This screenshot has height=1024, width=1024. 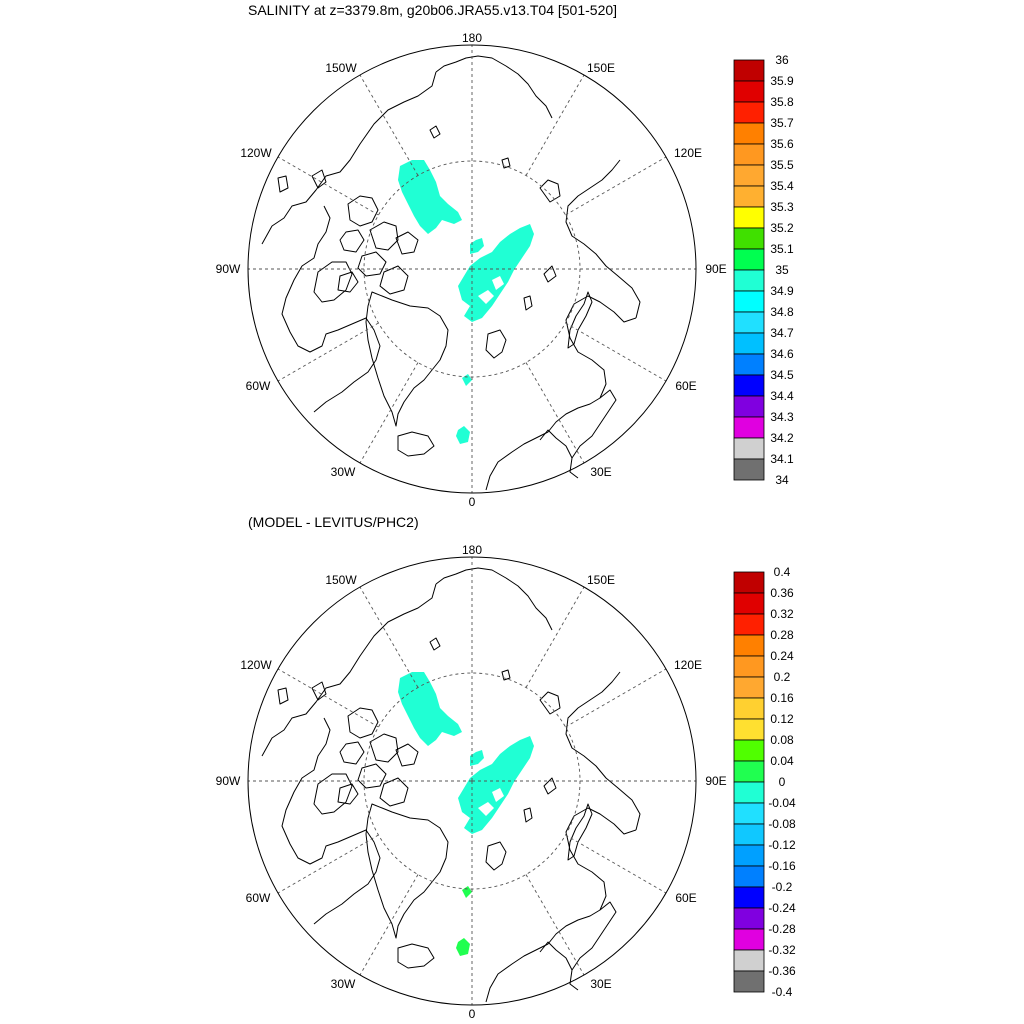 What do you see at coordinates (782, 614) in the screenshot?
I see `colorbar-tick-label: 0.32` at bounding box center [782, 614].